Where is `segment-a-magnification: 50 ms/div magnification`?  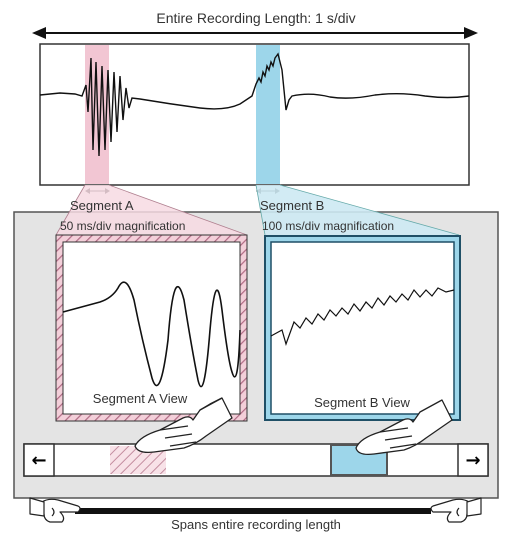
segment-a-magnification: 50 ms/div magnification is located at coordinates (122, 226).